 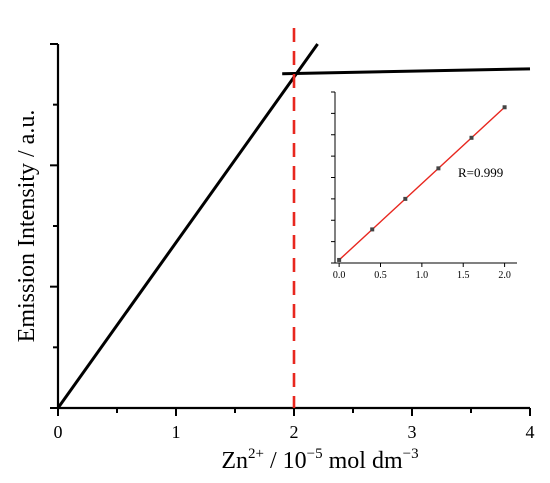 I want to click on inset-x-tick-label: 2.0, so click(x=504, y=275).